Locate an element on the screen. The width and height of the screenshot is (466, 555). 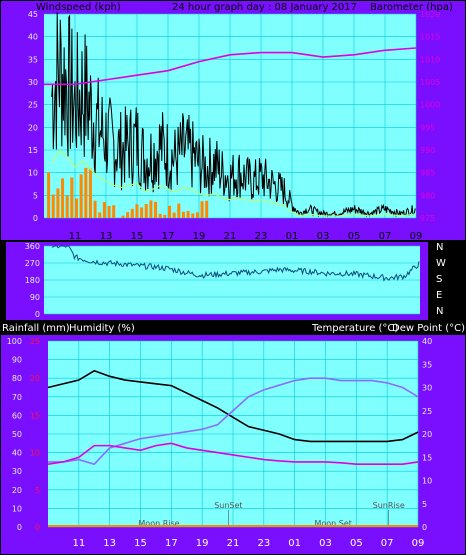
temperature-tick-label: 30 is located at coordinates (427, 388).